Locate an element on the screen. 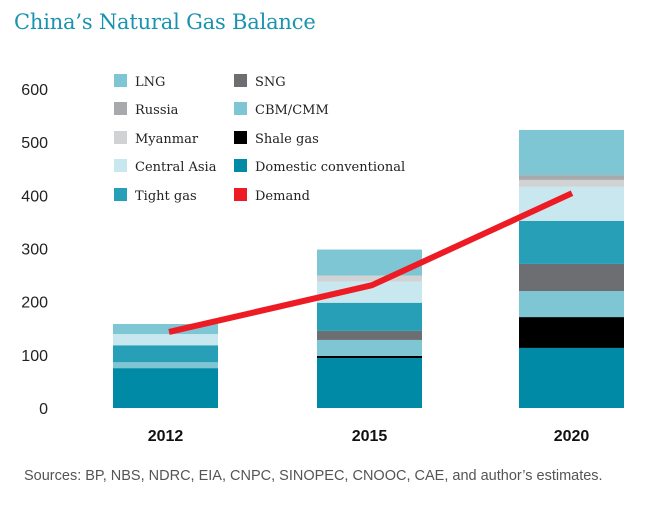  bar-stack-2015 is located at coordinates (369, 328).